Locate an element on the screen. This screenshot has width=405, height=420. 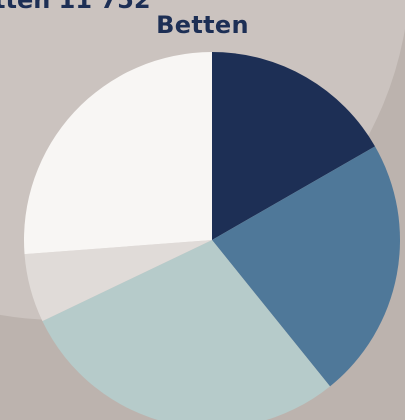
cut-off-total-label: tten 11 752 is located at coordinates (75, 7).